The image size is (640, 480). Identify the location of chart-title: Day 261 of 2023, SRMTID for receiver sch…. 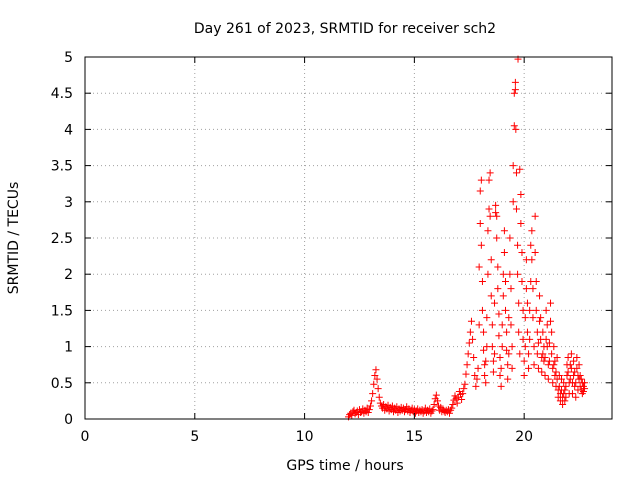
(345, 29).